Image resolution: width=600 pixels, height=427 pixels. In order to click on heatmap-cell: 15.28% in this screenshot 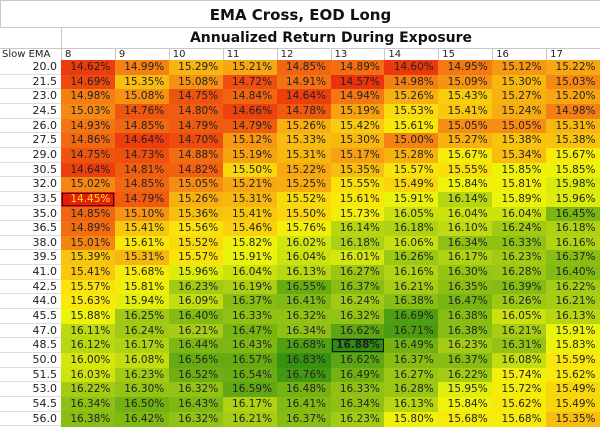, I will do `click(411, 155)`.